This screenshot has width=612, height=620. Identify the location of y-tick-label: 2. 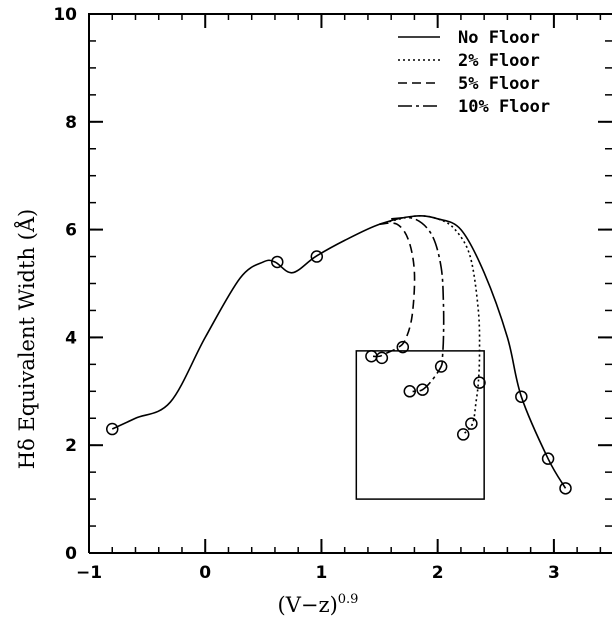
(71, 446).